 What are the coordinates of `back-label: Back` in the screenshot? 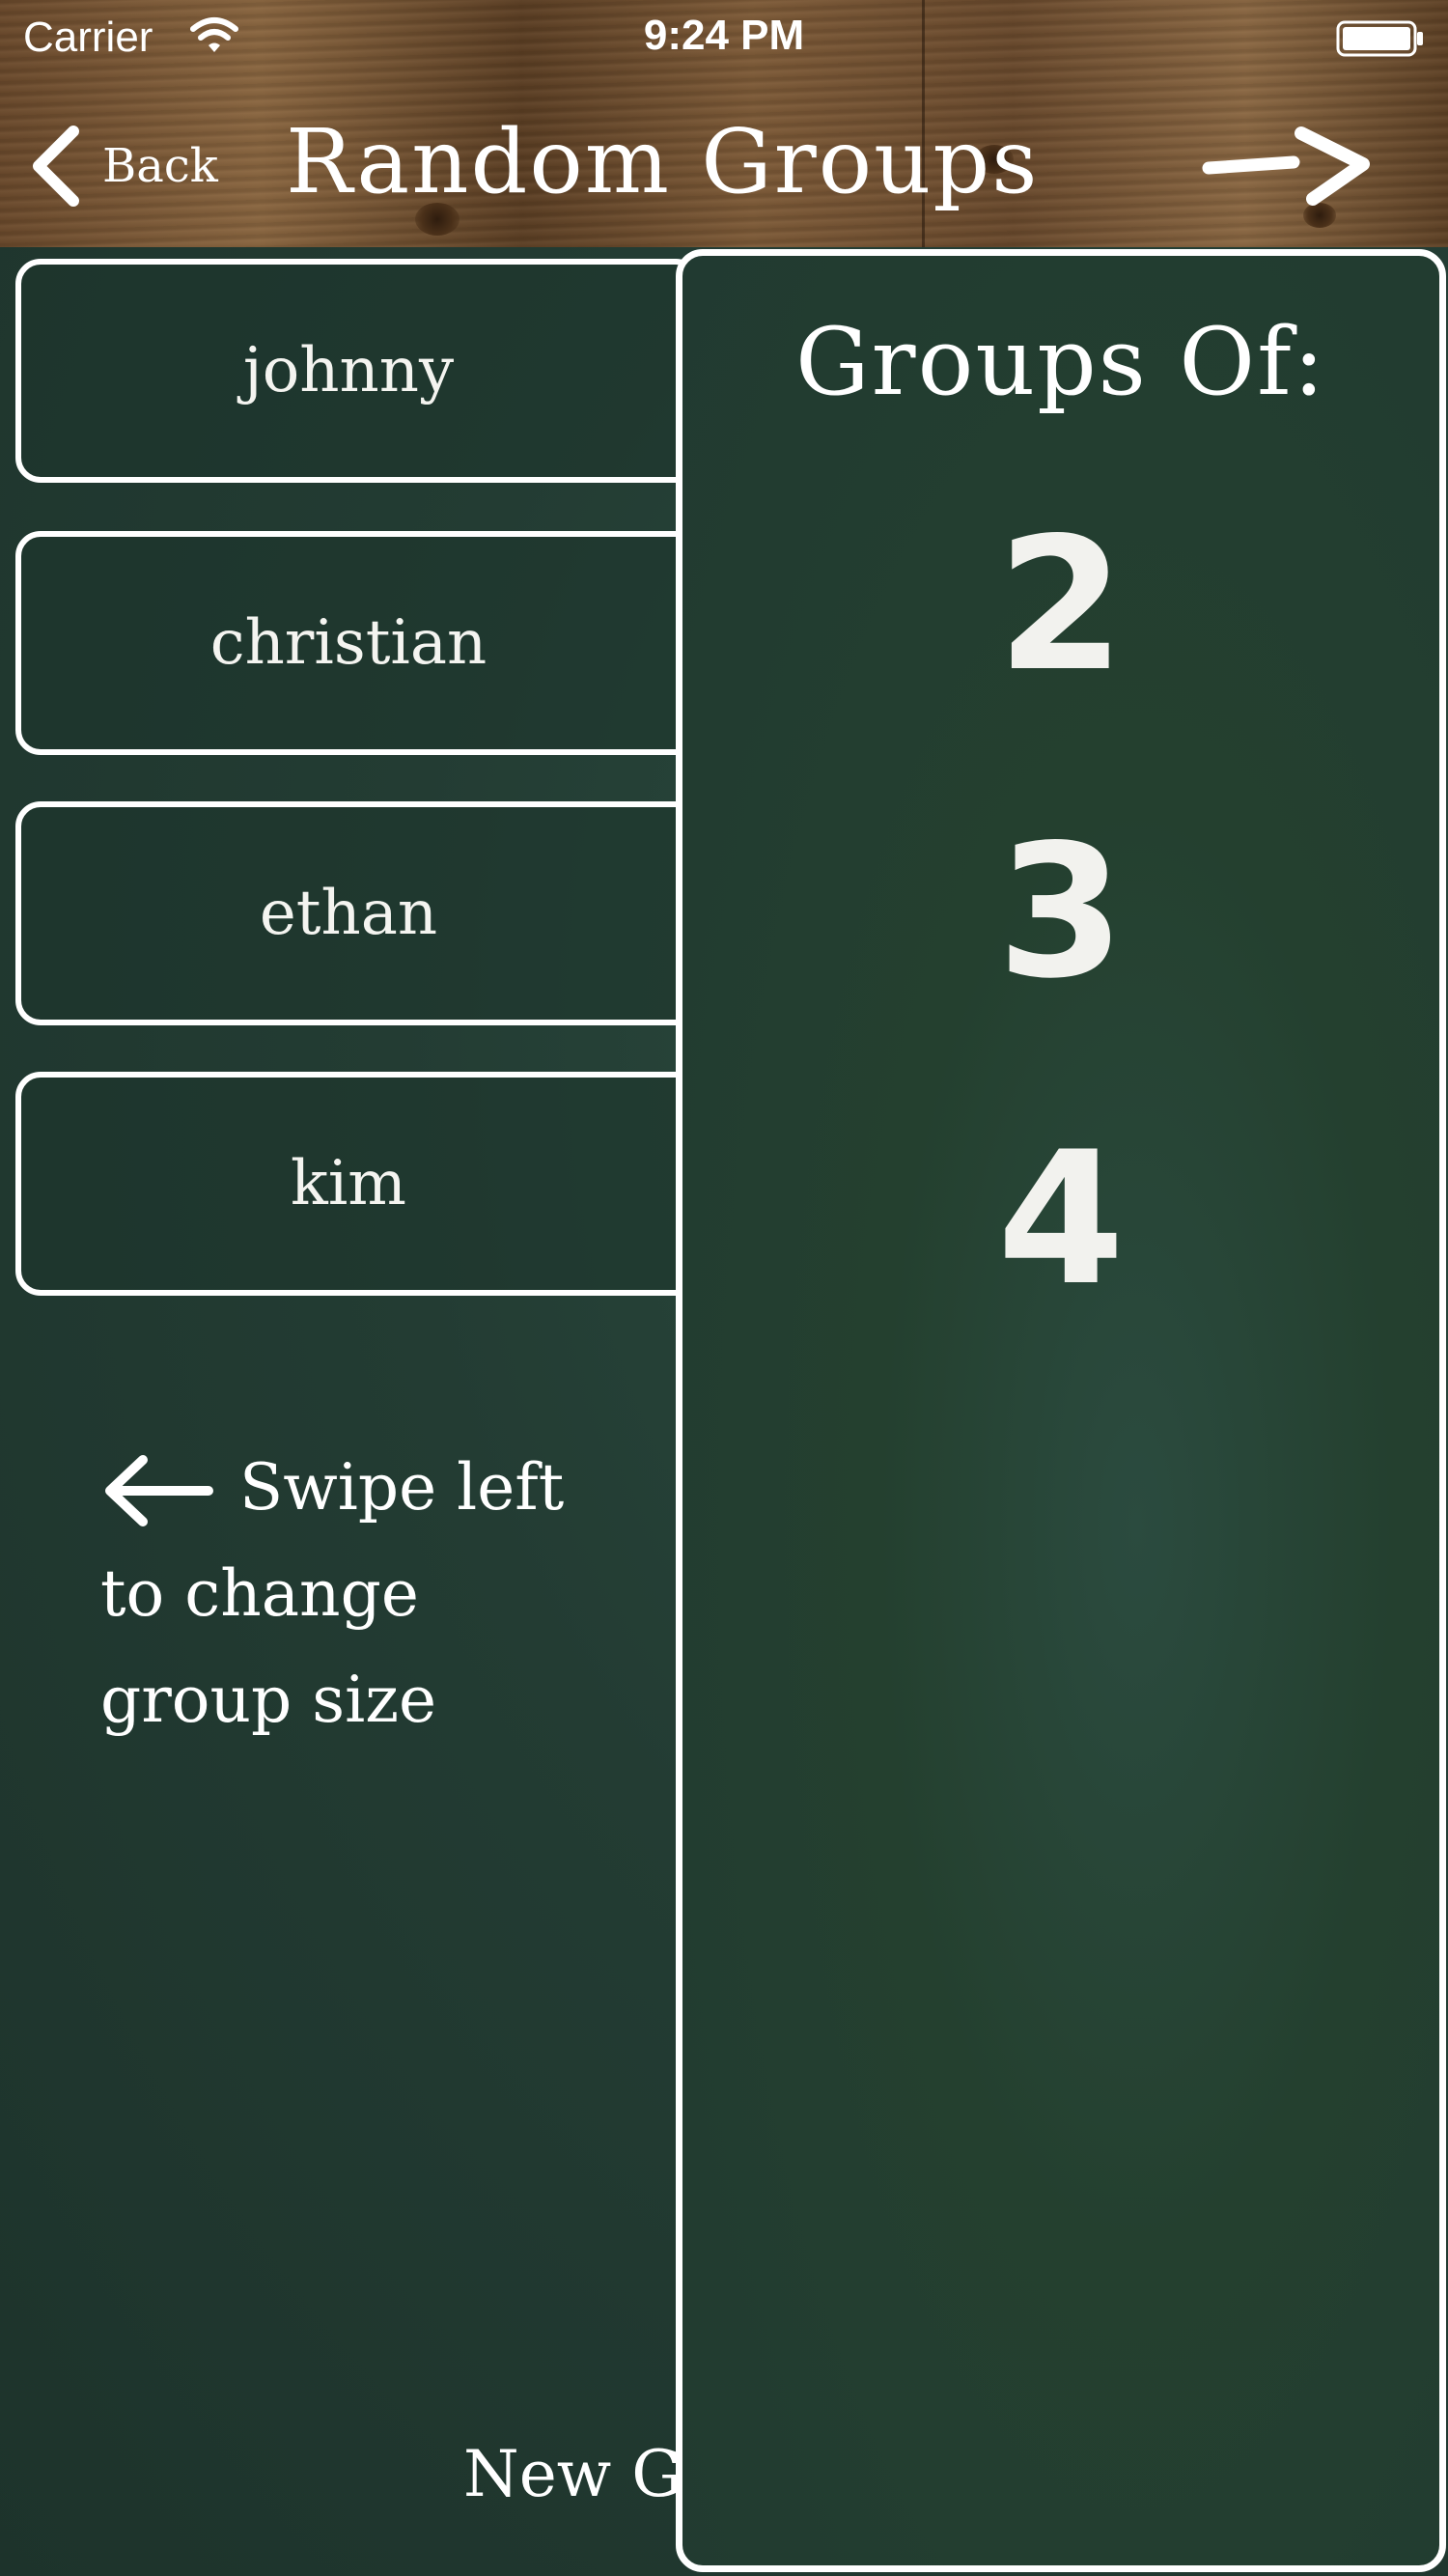 It's located at (160, 166).